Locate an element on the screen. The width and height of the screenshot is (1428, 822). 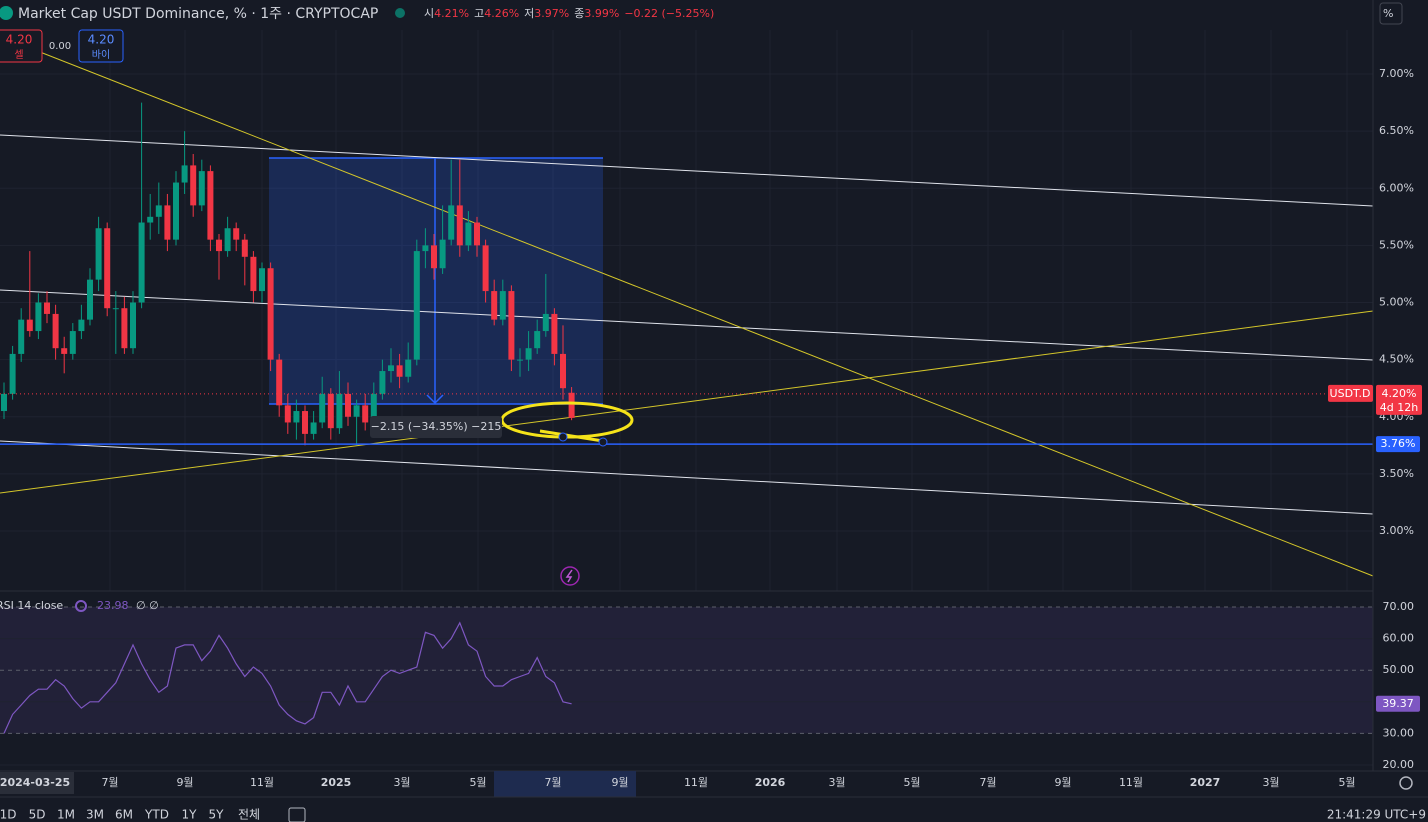
rsi-tick-label: 50.00 is located at coordinates (1399, 669).